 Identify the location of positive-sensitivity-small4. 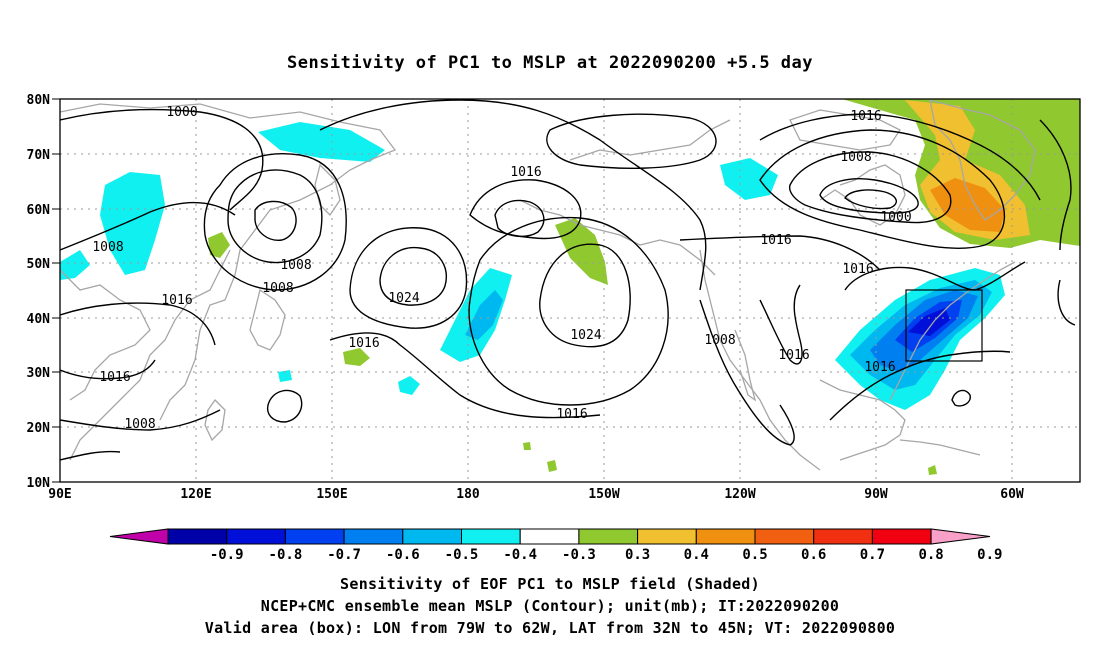
(932, 470).